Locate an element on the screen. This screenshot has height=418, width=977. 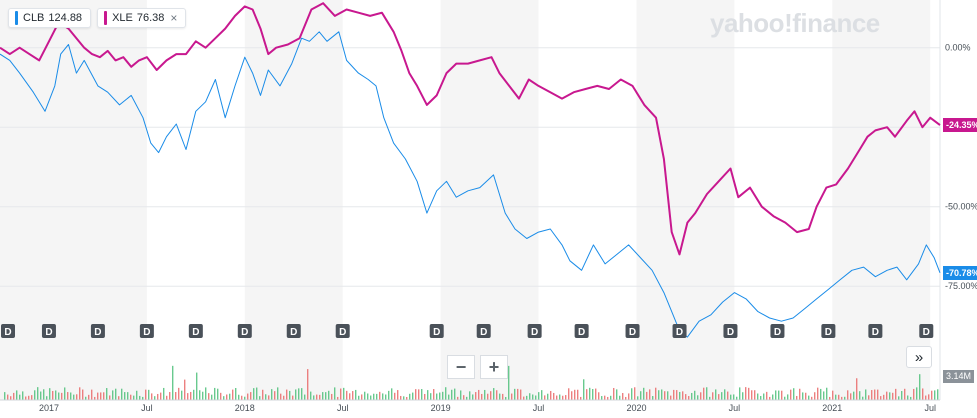
xle-symbol: XLE is located at coordinates (122, 18).